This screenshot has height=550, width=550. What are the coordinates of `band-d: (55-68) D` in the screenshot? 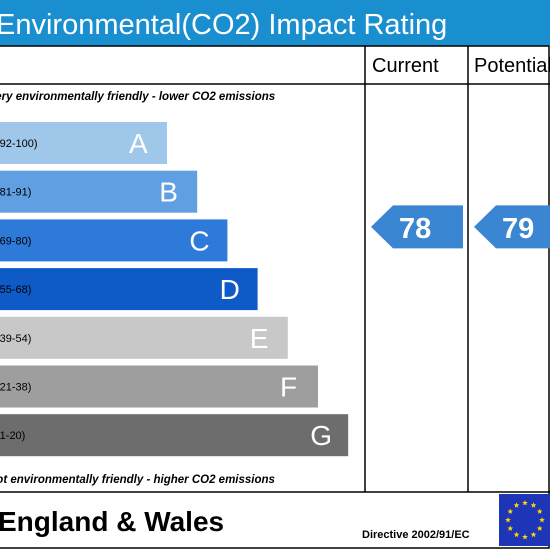 It's located at (129, 289).